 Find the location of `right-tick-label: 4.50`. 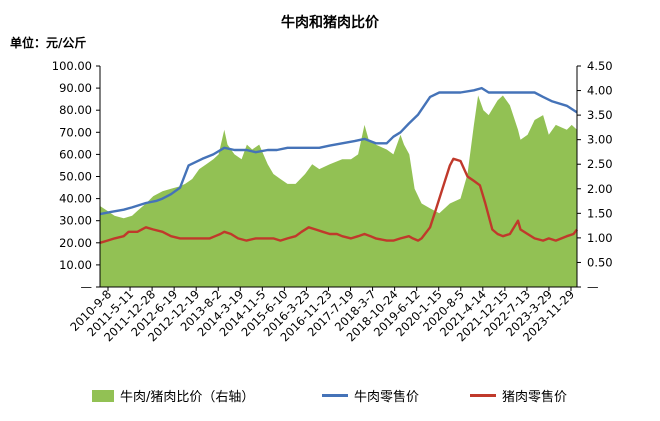

right-tick-label: 4.50 is located at coordinates (600, 66).